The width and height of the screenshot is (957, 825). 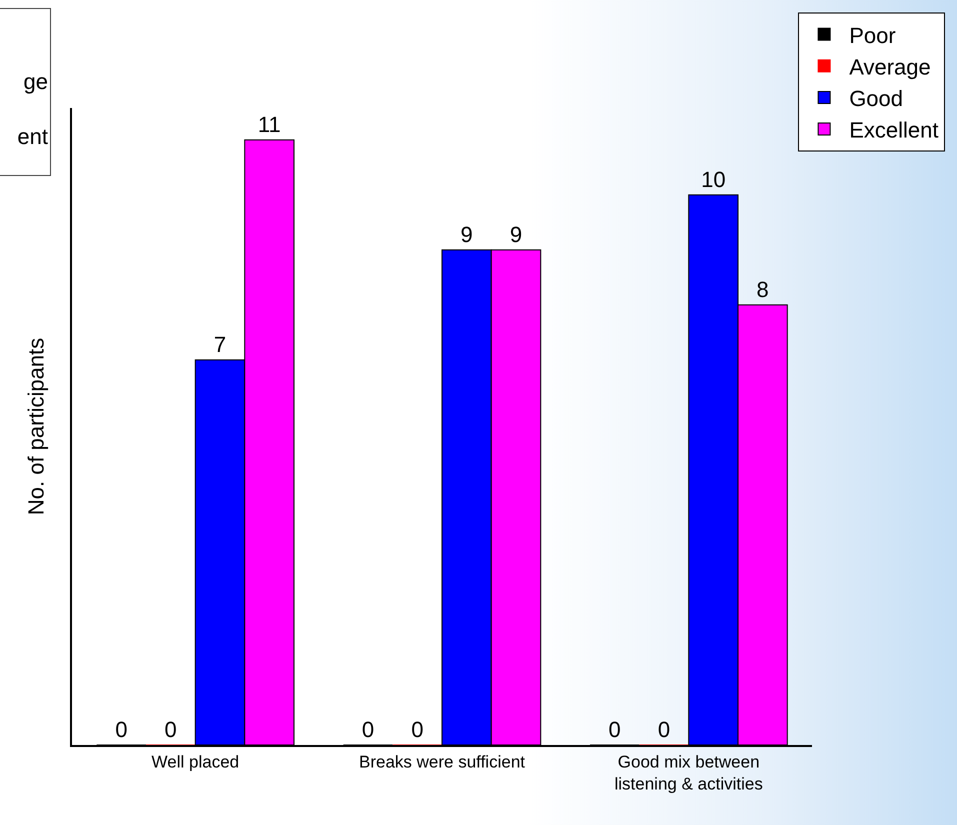 I want to click on data-label: 11, so click(x=269, y=124).